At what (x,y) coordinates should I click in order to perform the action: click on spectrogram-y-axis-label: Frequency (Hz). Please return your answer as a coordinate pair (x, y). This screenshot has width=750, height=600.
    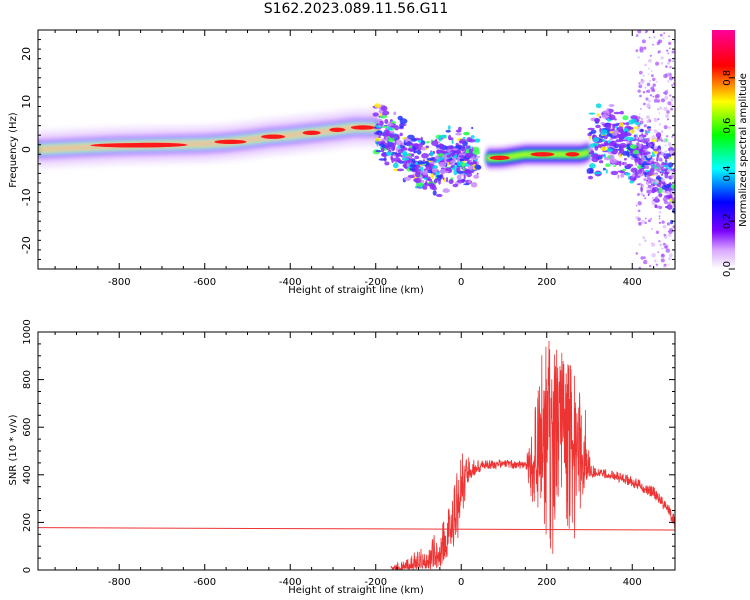
    Looking at the image, I should click on (13, 150).